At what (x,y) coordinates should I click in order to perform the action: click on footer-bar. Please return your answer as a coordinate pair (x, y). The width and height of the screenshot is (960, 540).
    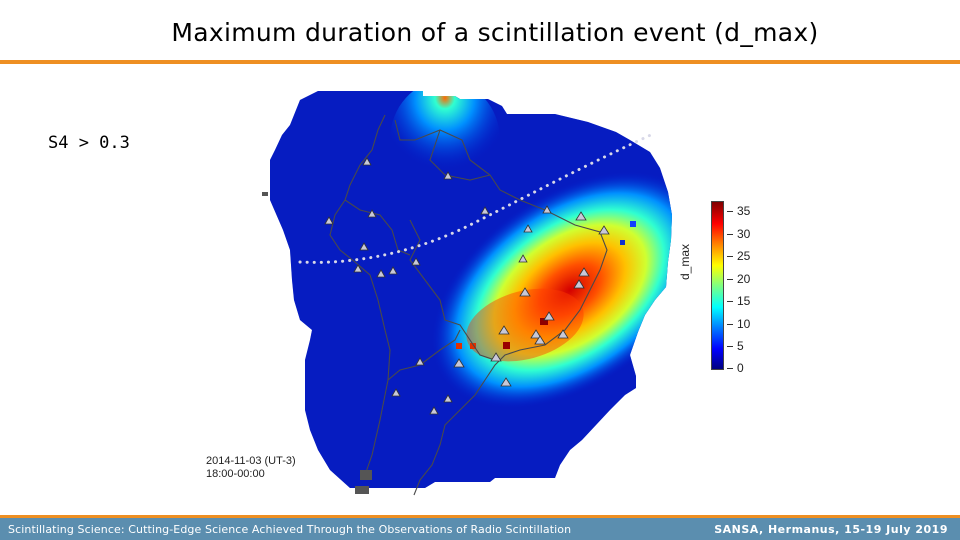
    Looking at the image, I should click on (480, 529).